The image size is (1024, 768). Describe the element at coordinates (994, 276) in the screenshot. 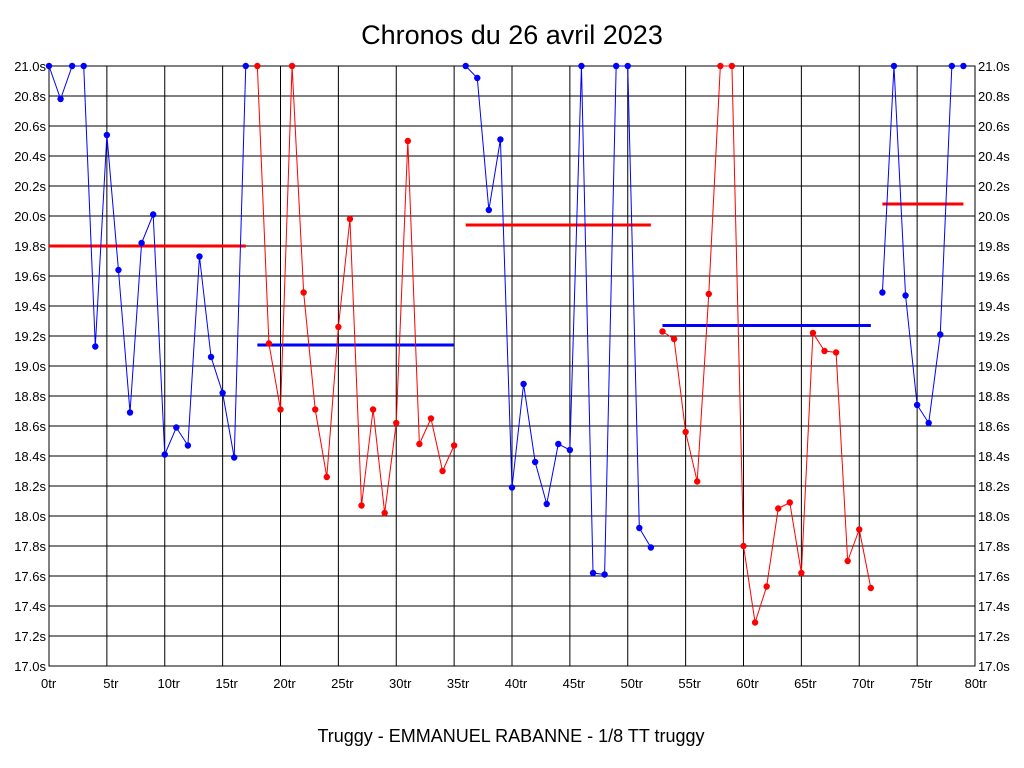

I see `y-tick-label-right: 19.6s` at that location.